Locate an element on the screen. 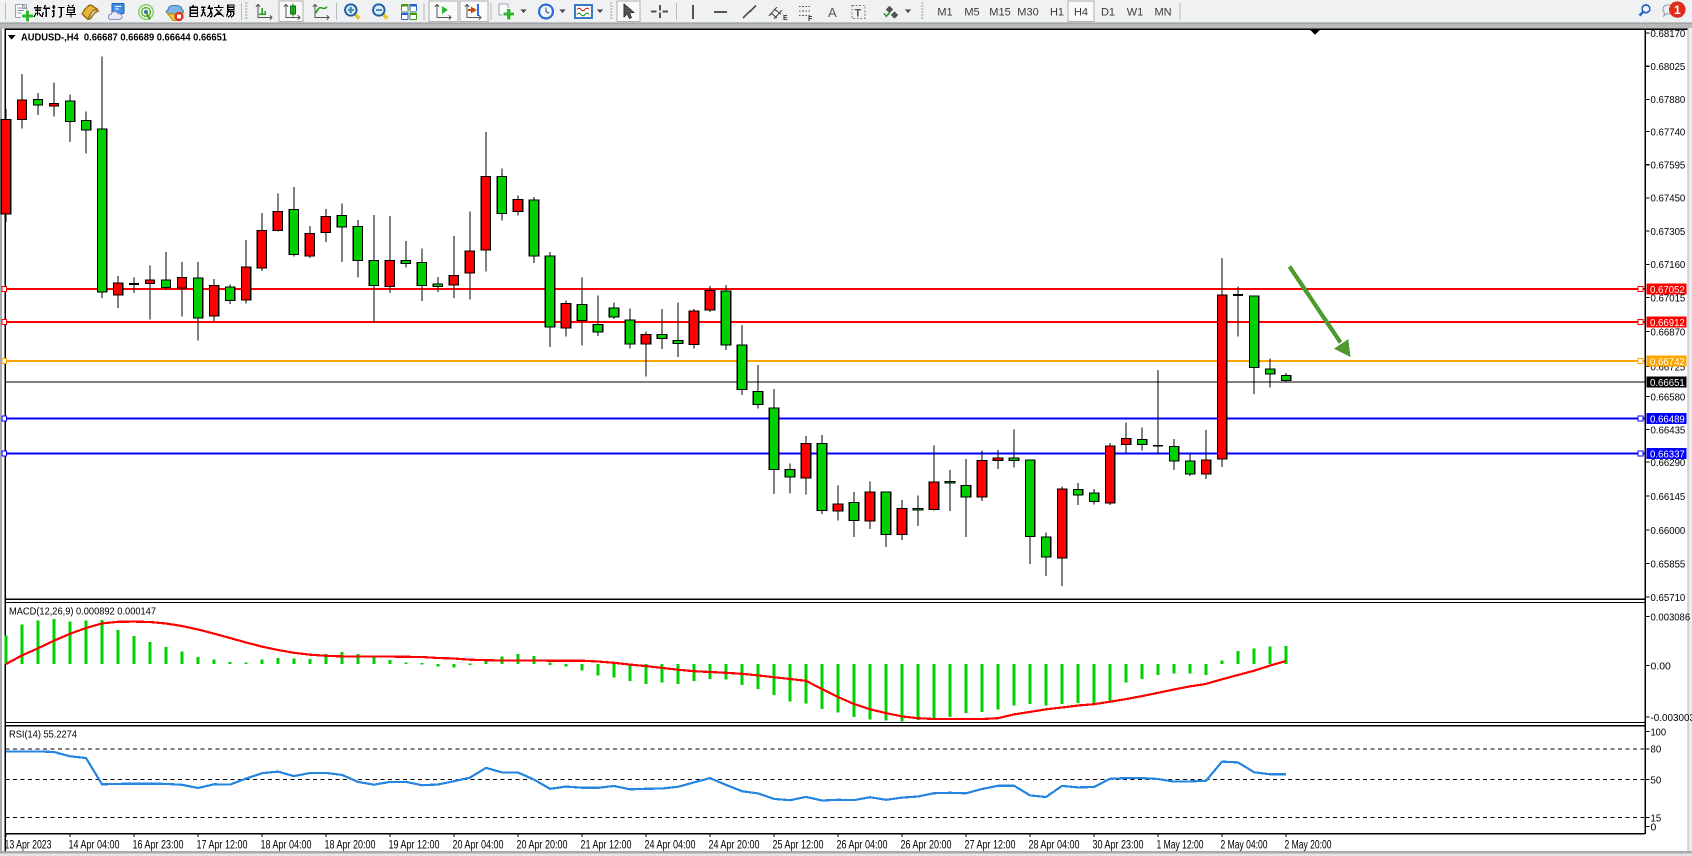 The image size is (1692, 856). svg-text: 50 is located at coordinates (1656, 780).